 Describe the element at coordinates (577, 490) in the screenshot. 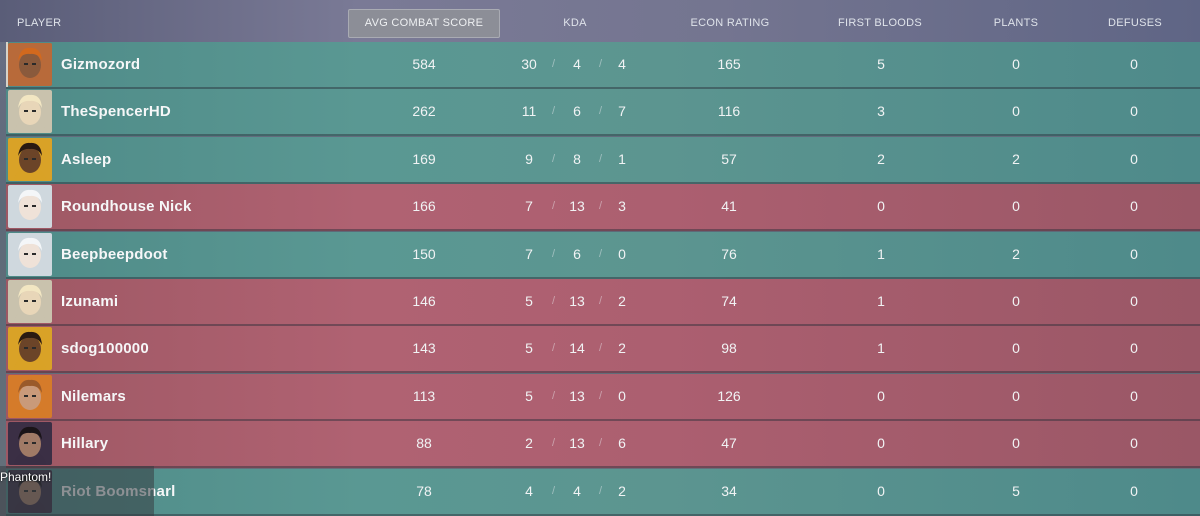

I see `kda-deaths: 4` at that location.